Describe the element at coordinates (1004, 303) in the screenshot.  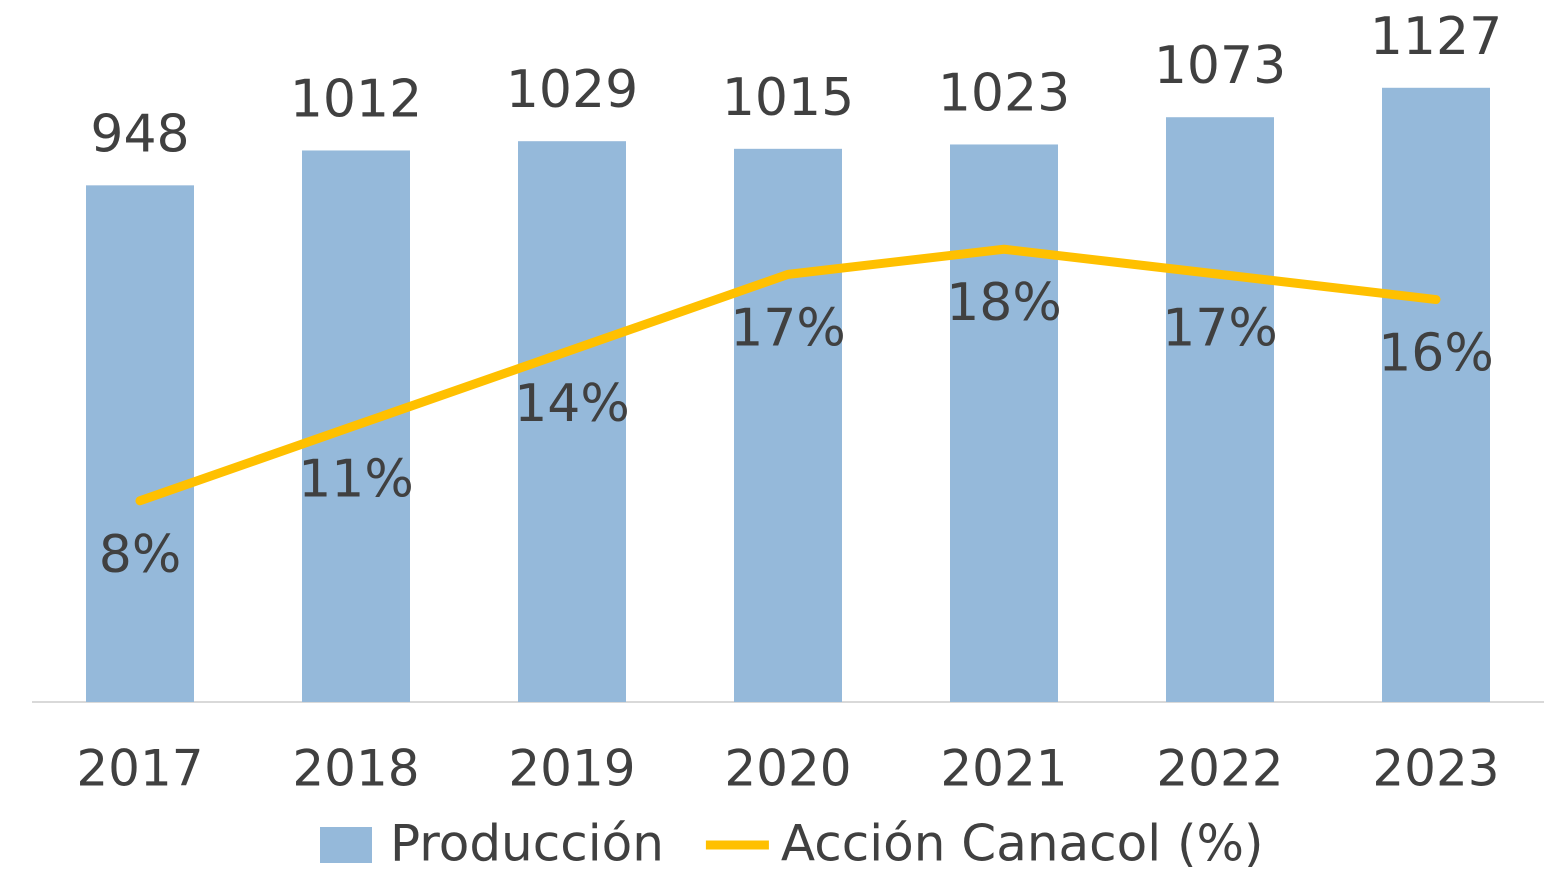
I see `data-label: 18%` at that location.